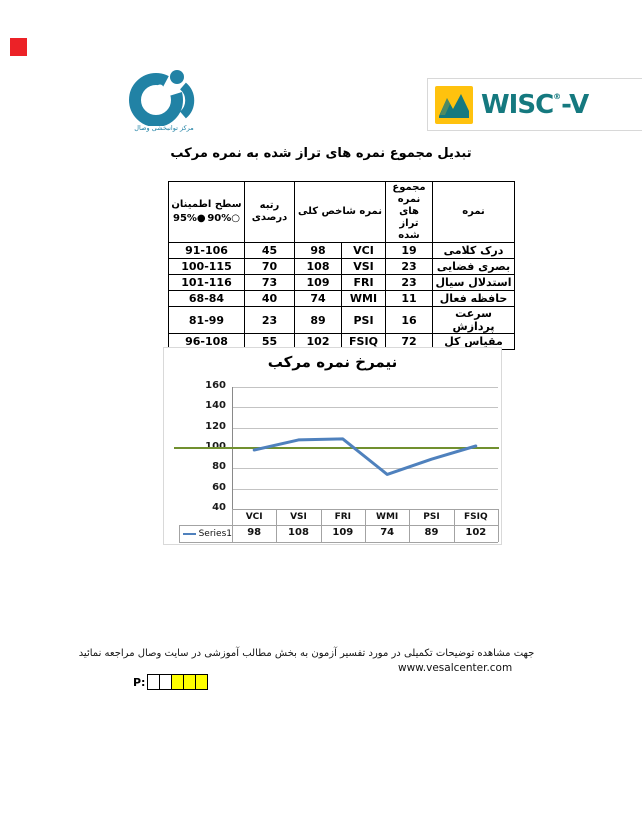 This screenshot has height=826, width=642. Describe the element at coordinates (206, 212) in the screenshot. I see `header-confidence: سطح اطمینان 95%● 90%○` at that location.